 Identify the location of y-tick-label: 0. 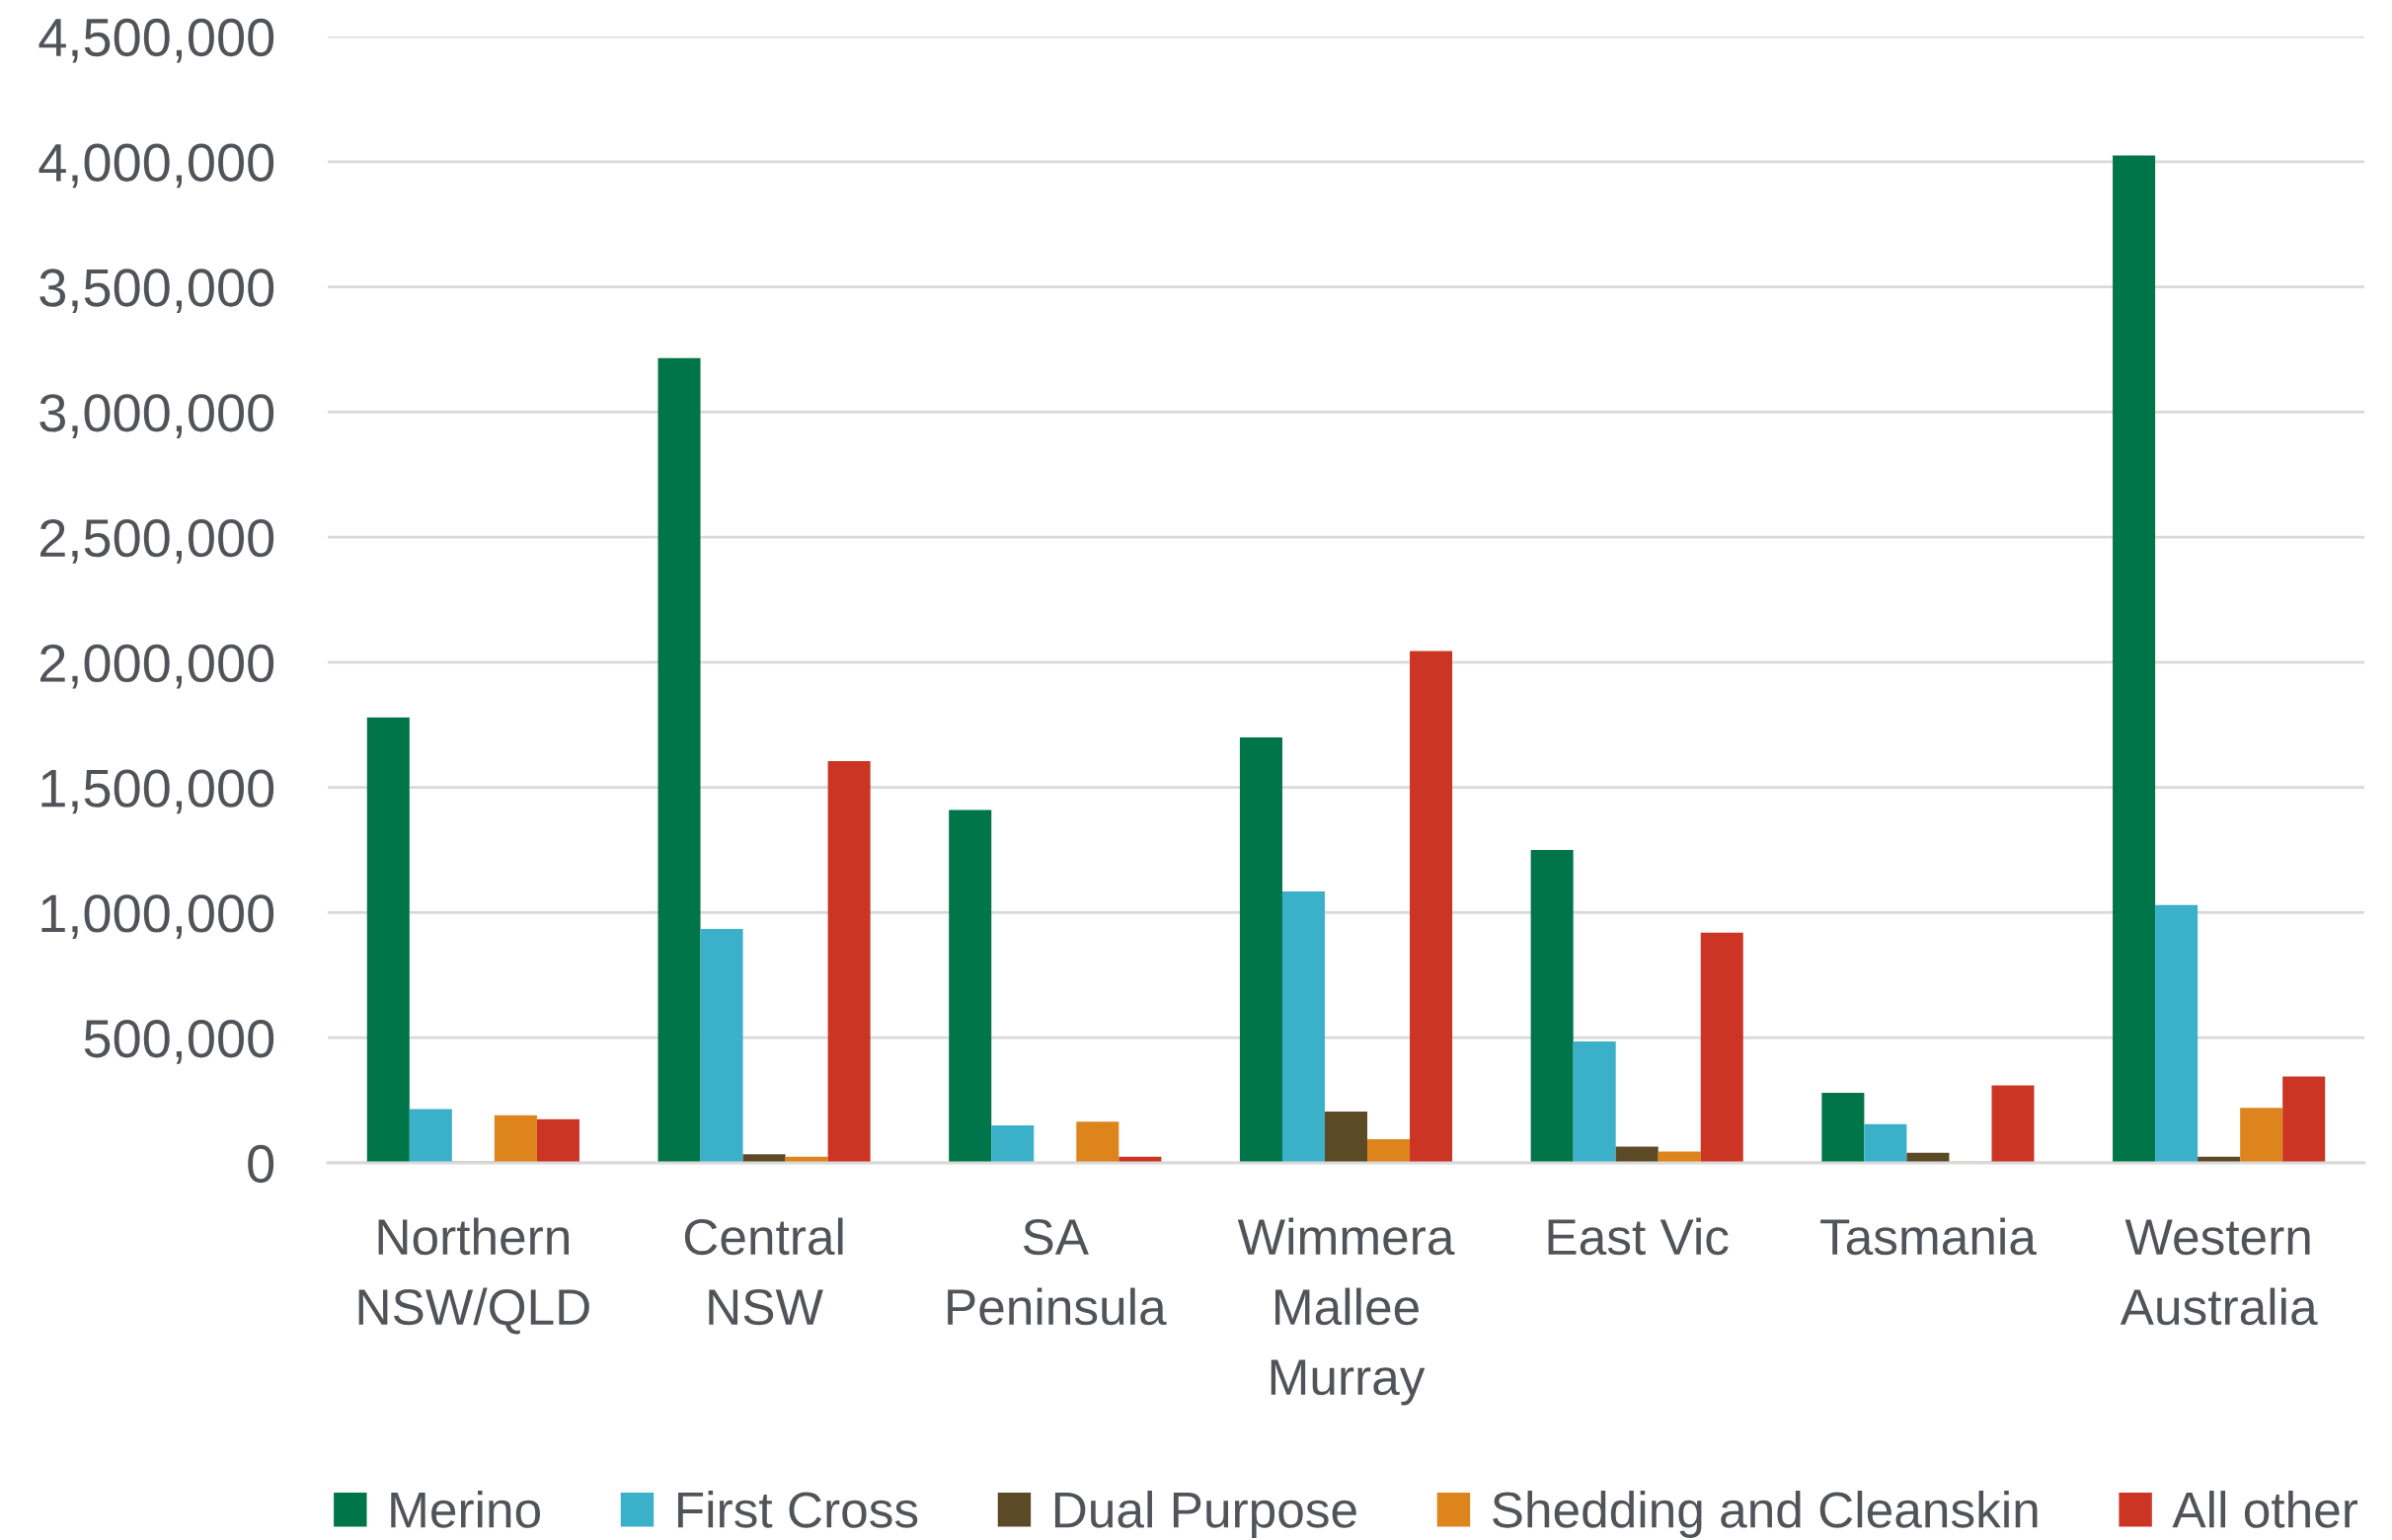
(261, 1164).